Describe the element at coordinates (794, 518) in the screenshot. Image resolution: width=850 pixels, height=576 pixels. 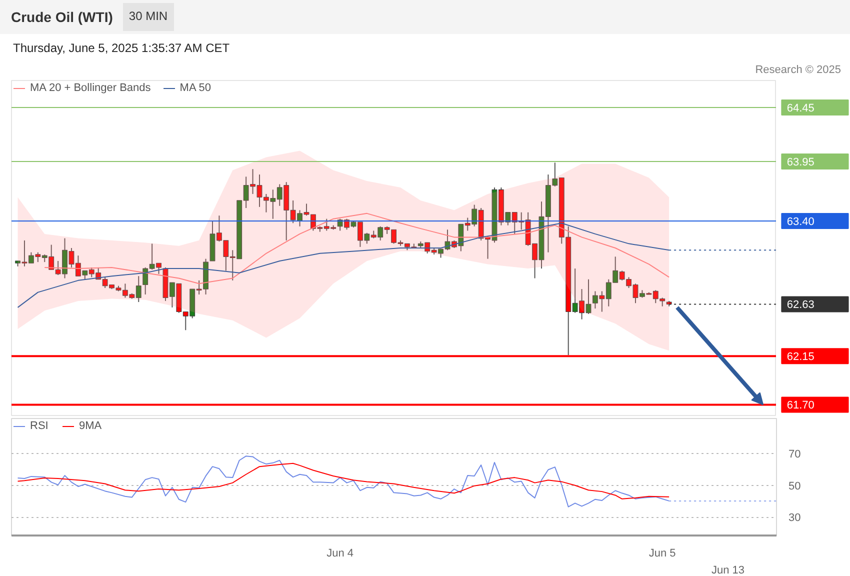
I see `y-tick-label: 30` at that location.